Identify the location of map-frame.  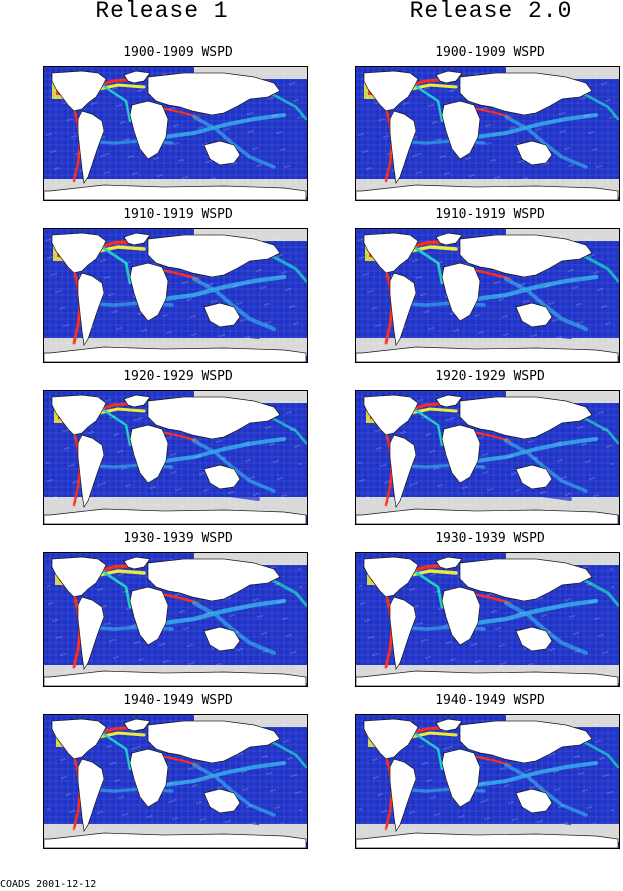
(487, 781).